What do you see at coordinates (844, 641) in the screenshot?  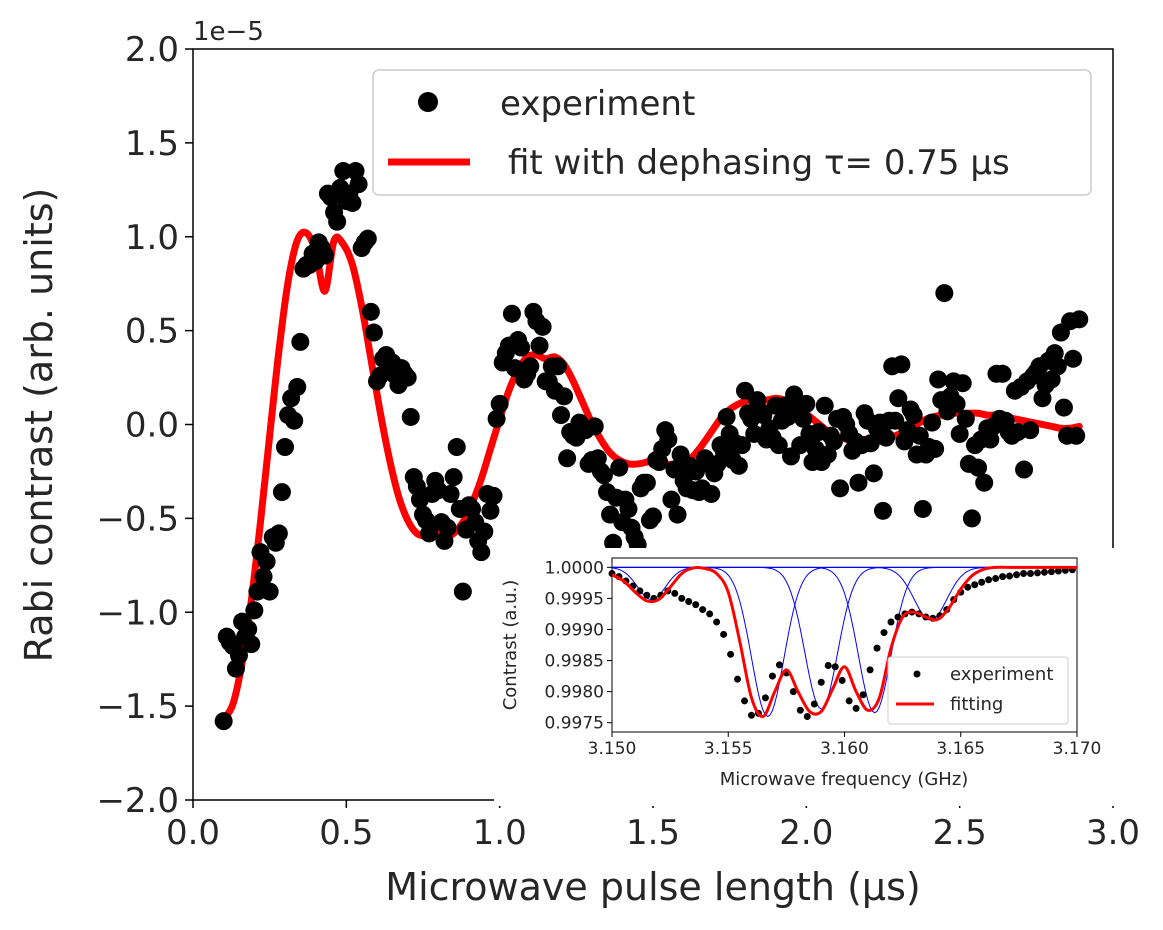 I see `inset-fitting-curve` at bounding box center [844, 641].